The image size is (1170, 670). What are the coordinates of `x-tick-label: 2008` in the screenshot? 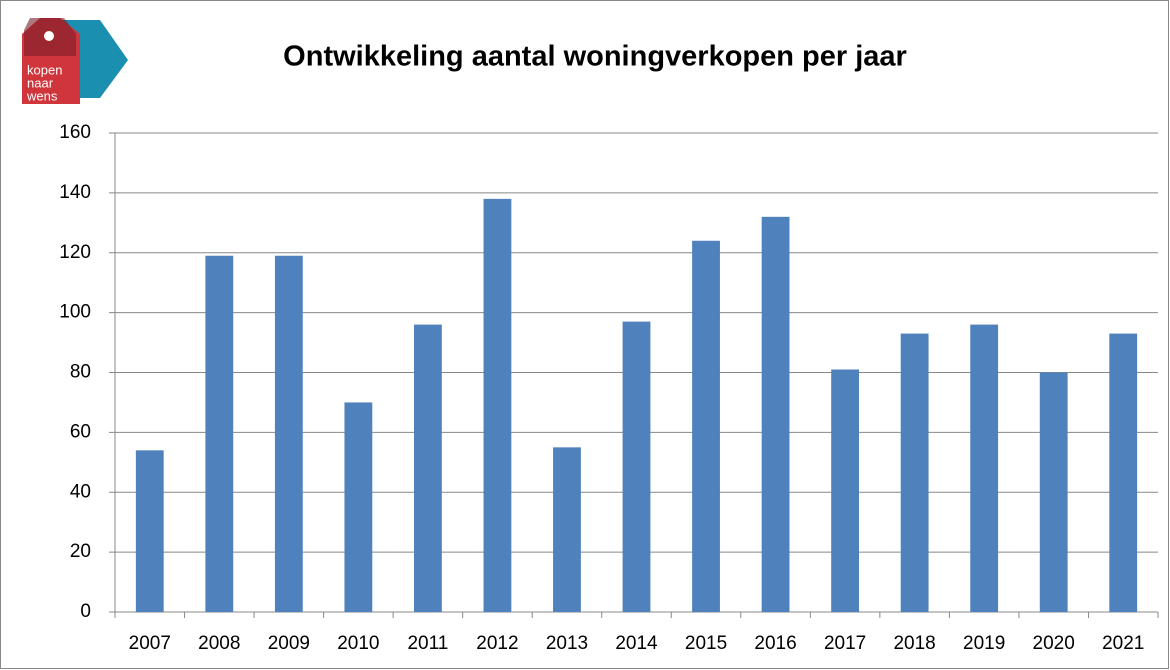 It's located at (219, 643).